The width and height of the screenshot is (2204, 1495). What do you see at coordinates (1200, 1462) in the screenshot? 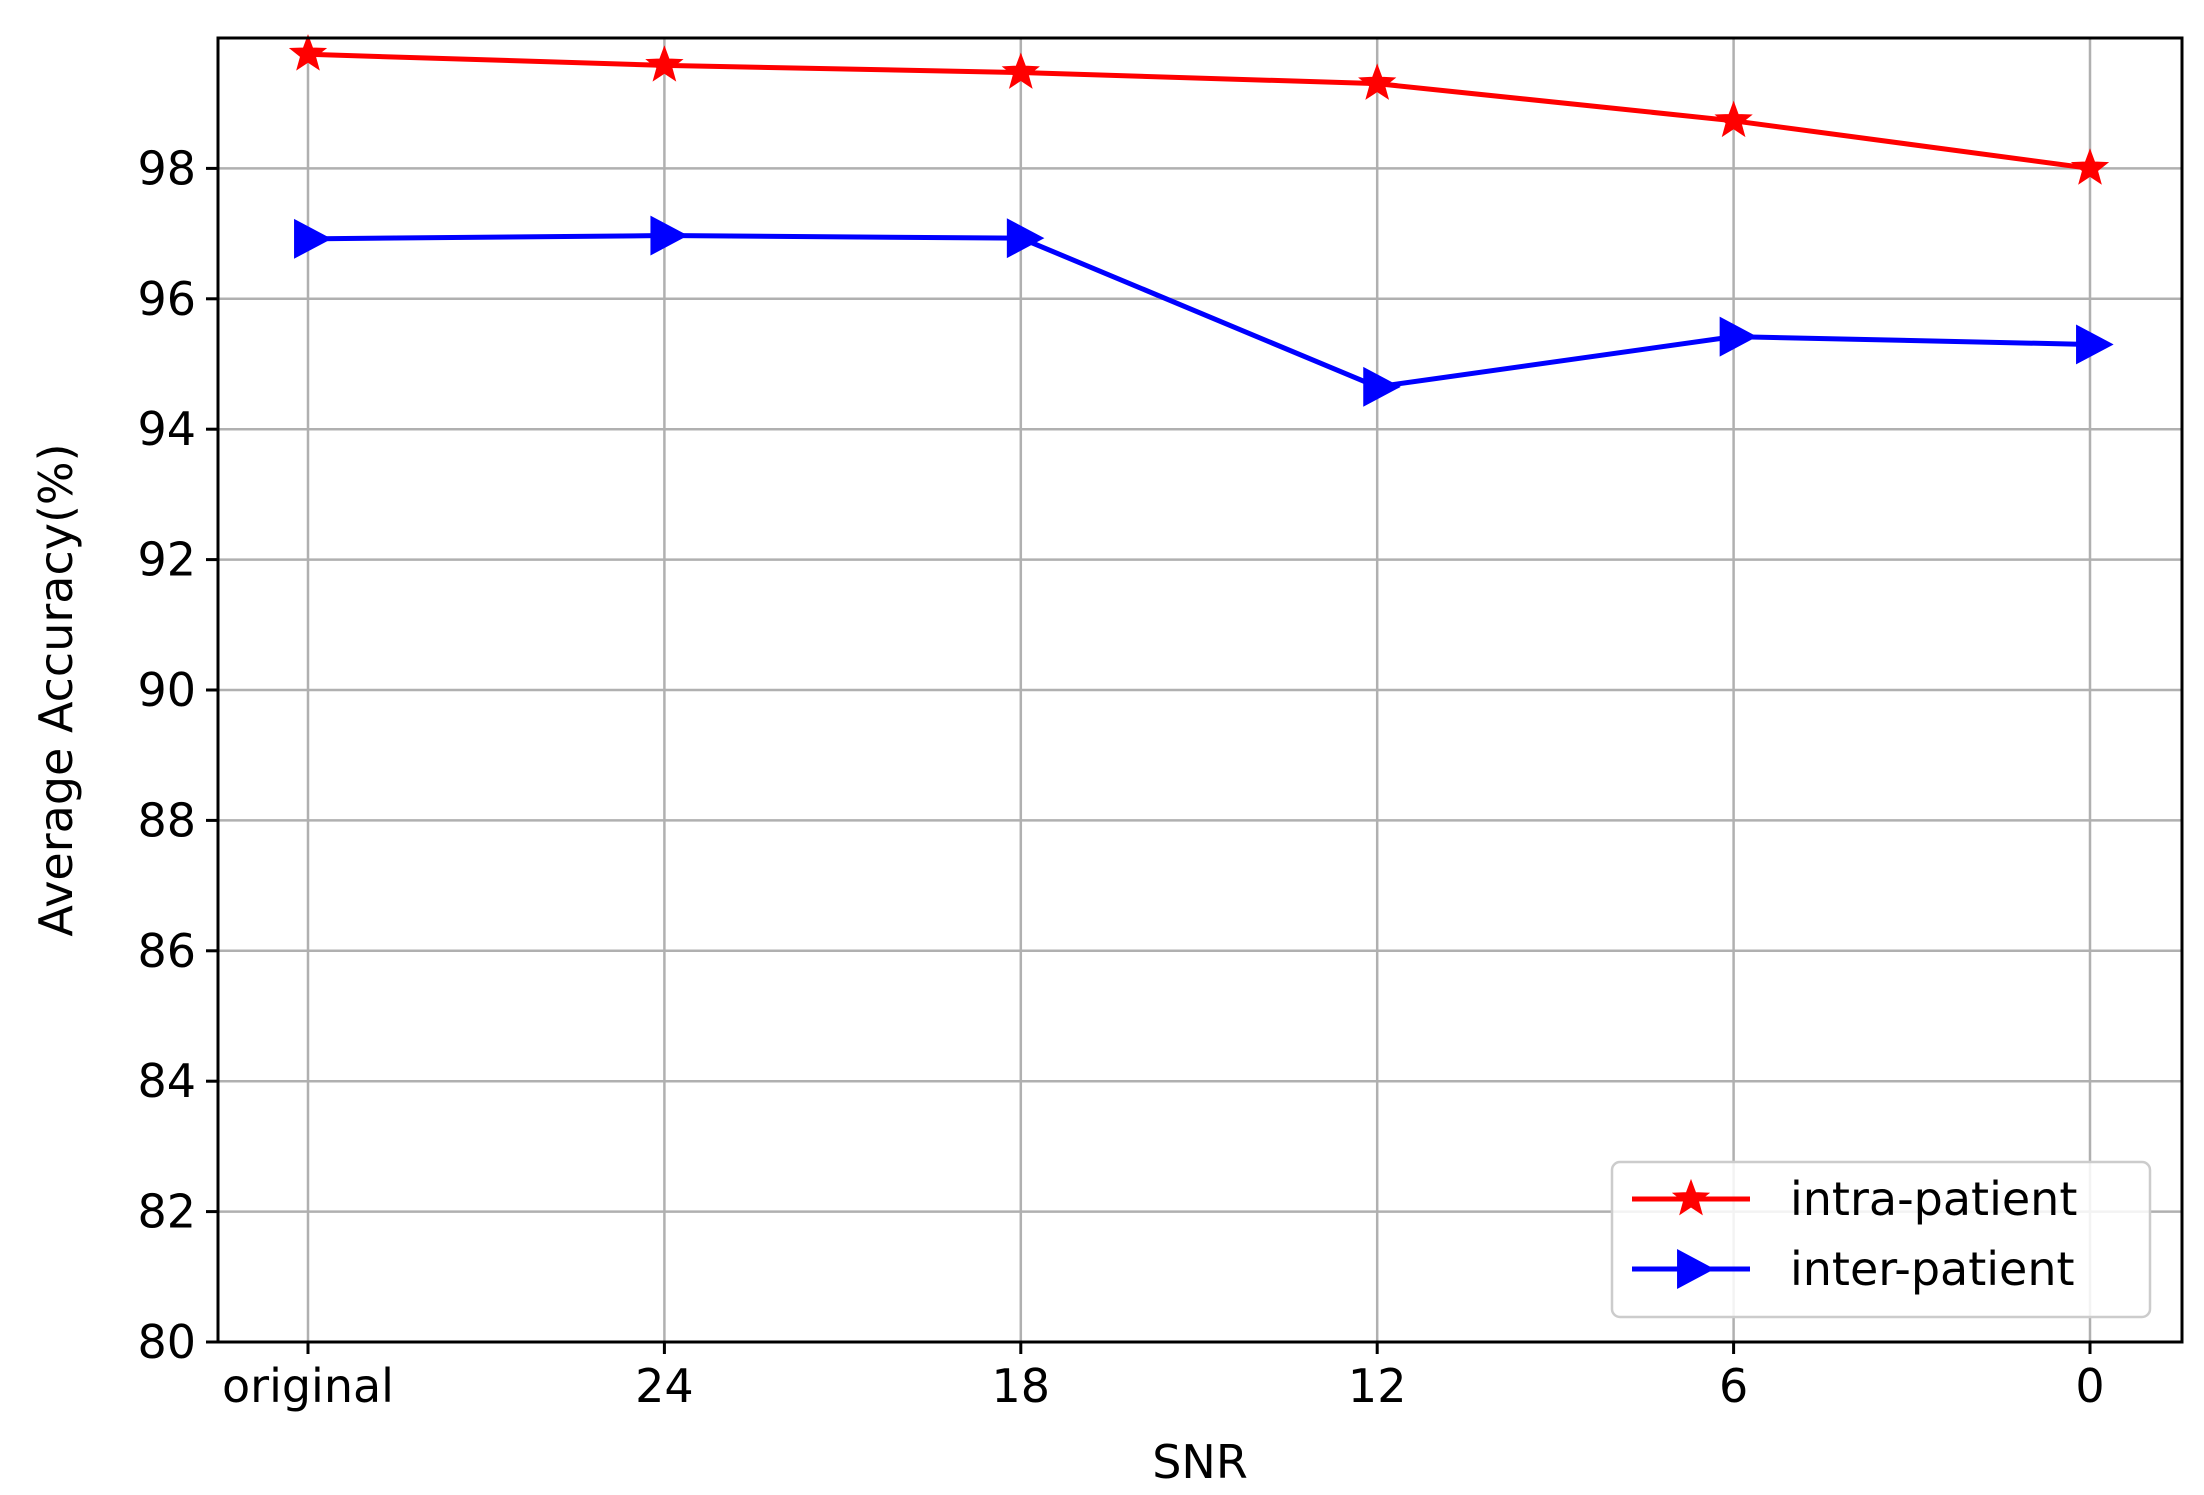
I see `x-axis-label: SNR` at bounding box center [1200, 1462].